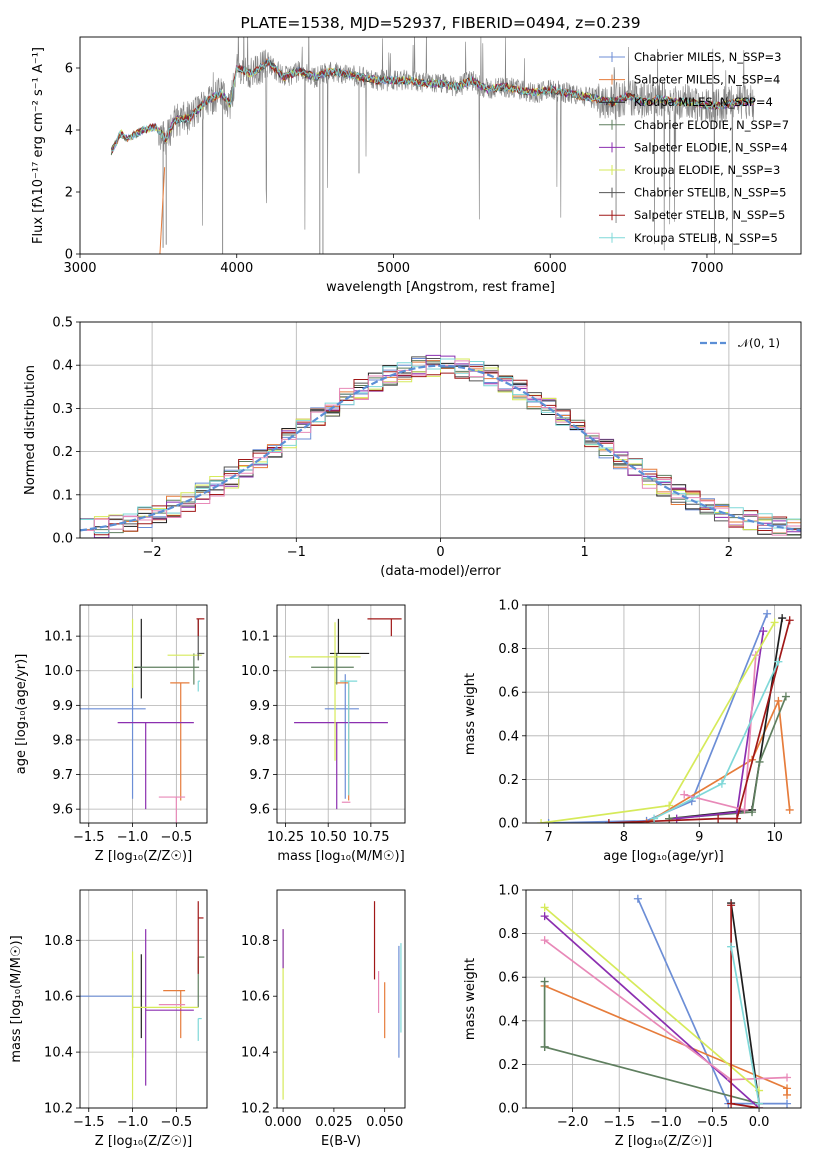 Image resolution: width=819 pixels, height=1170 pixels. I want to click on x-axis-label: Z [log₁₀(Z/Z☉)], so click(663, 1141).